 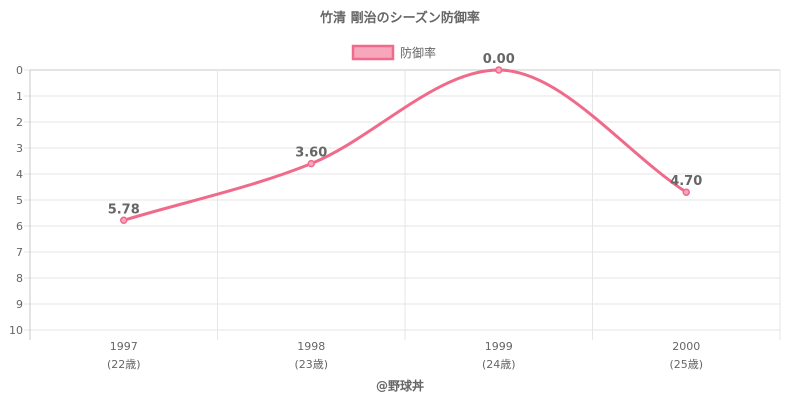 I want to click on x-tick-label-year: 1999, so click(x=499, y=346).